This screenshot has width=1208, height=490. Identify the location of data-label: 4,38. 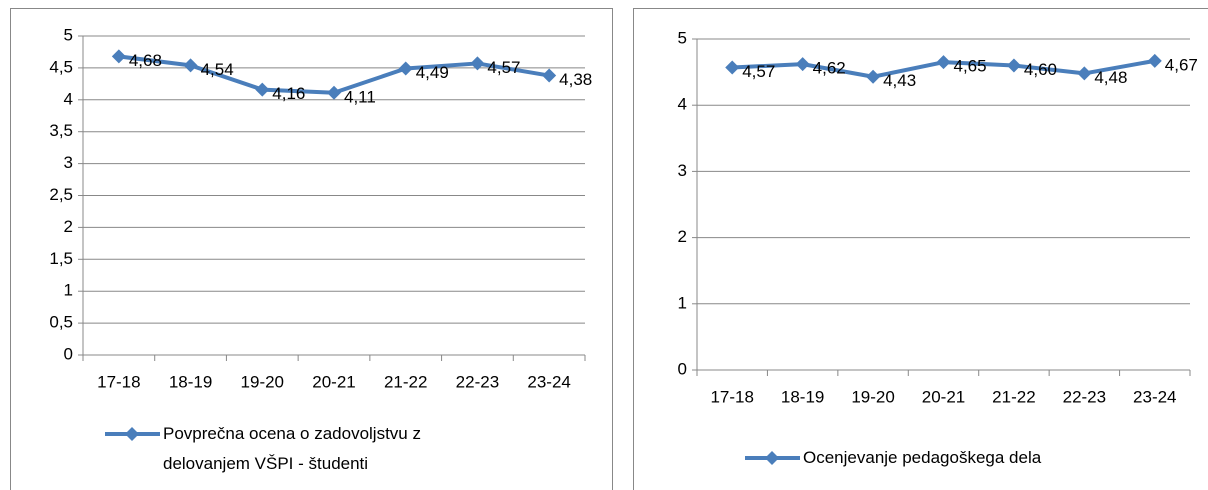
(575, 79).